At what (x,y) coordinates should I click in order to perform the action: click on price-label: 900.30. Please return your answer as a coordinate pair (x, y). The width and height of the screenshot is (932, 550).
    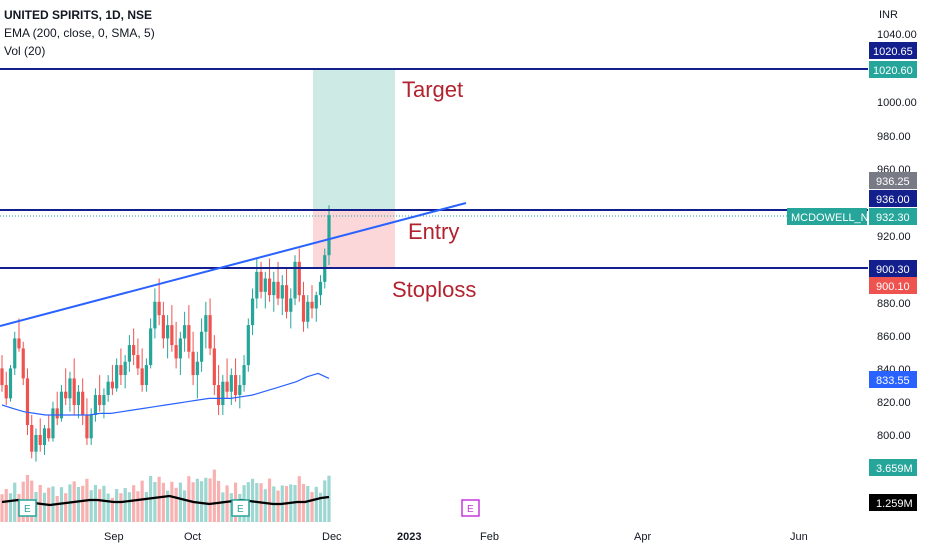
    Looking at the image, I should click on (893, 270).